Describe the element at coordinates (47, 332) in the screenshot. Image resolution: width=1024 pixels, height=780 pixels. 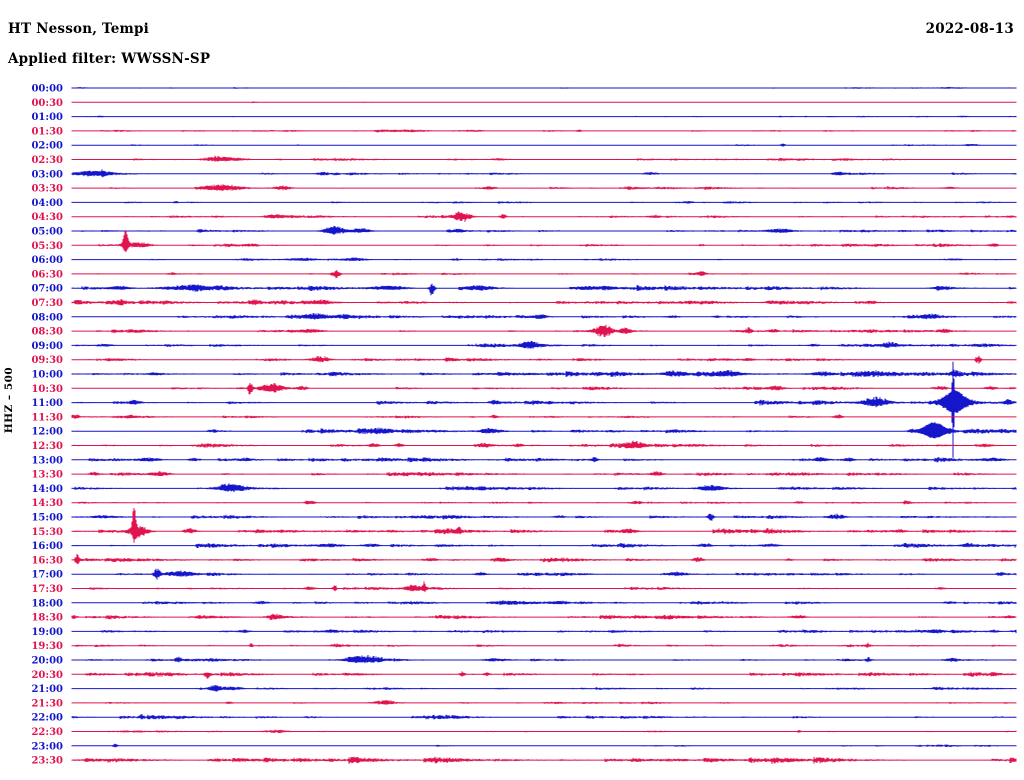
I see `time-label: 08:30` at that location.